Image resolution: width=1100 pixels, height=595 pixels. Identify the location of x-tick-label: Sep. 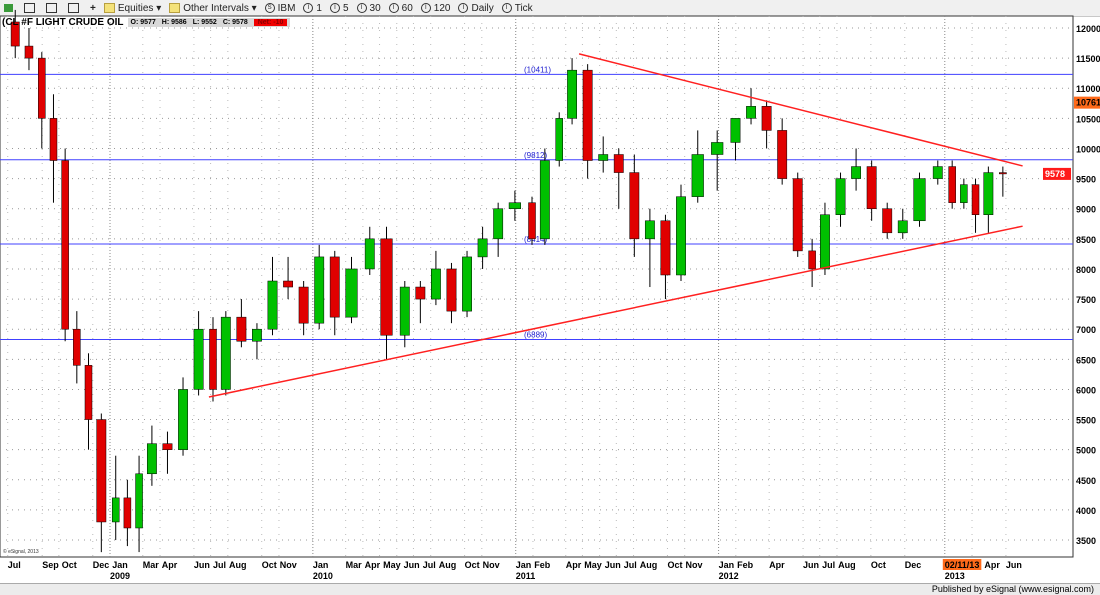
(50, 565).